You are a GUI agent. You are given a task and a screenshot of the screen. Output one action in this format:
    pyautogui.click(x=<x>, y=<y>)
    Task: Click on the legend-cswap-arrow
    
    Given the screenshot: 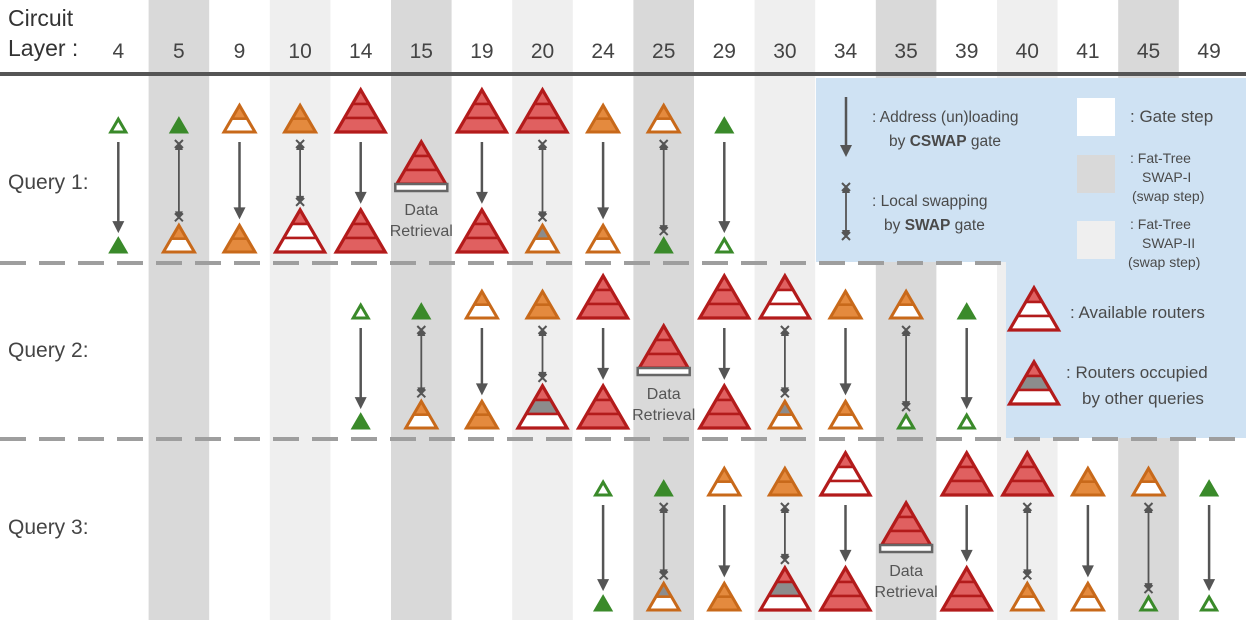 What is the action you would take?
    pyautogui.click(x=846, y=127)
    